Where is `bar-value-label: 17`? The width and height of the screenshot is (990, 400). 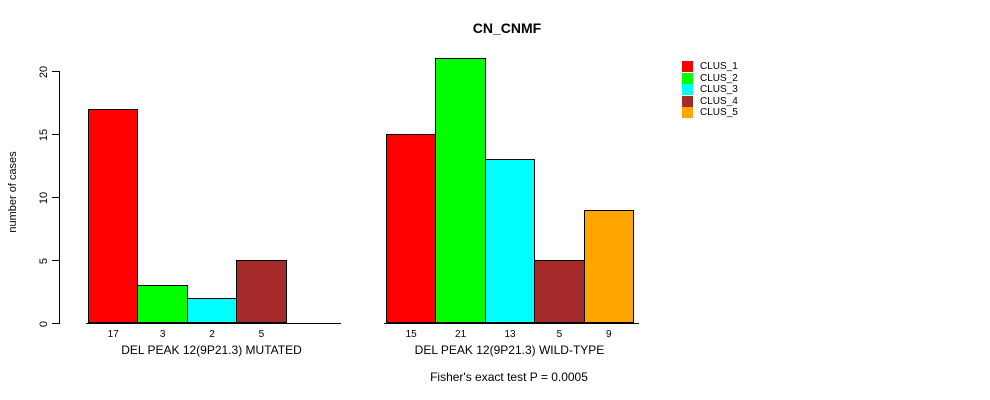 bar-value-label: 17 is located at coordinates (113, 334).